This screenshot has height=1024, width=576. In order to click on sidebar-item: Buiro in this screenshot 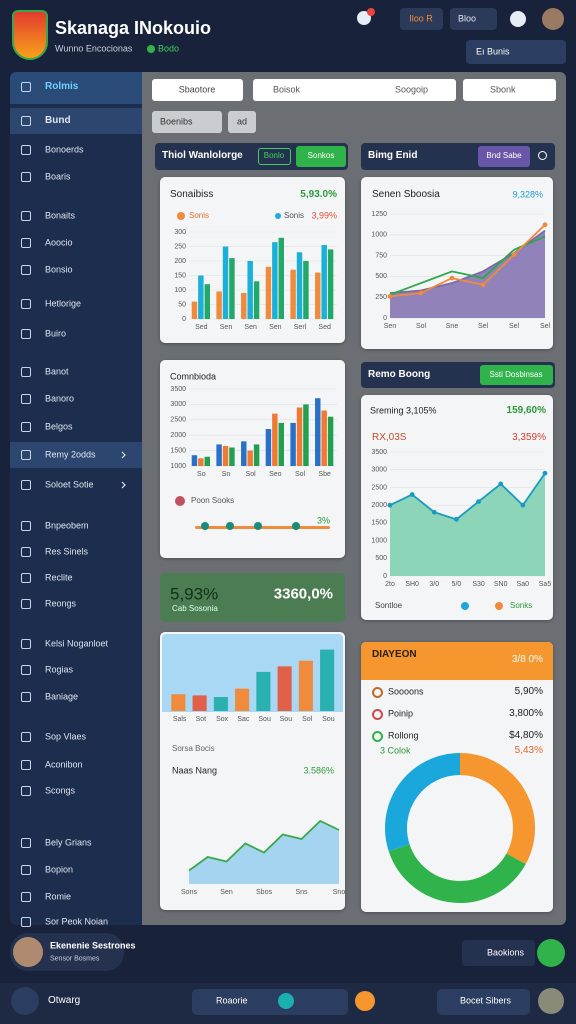, I will do `click(56, 333)`.